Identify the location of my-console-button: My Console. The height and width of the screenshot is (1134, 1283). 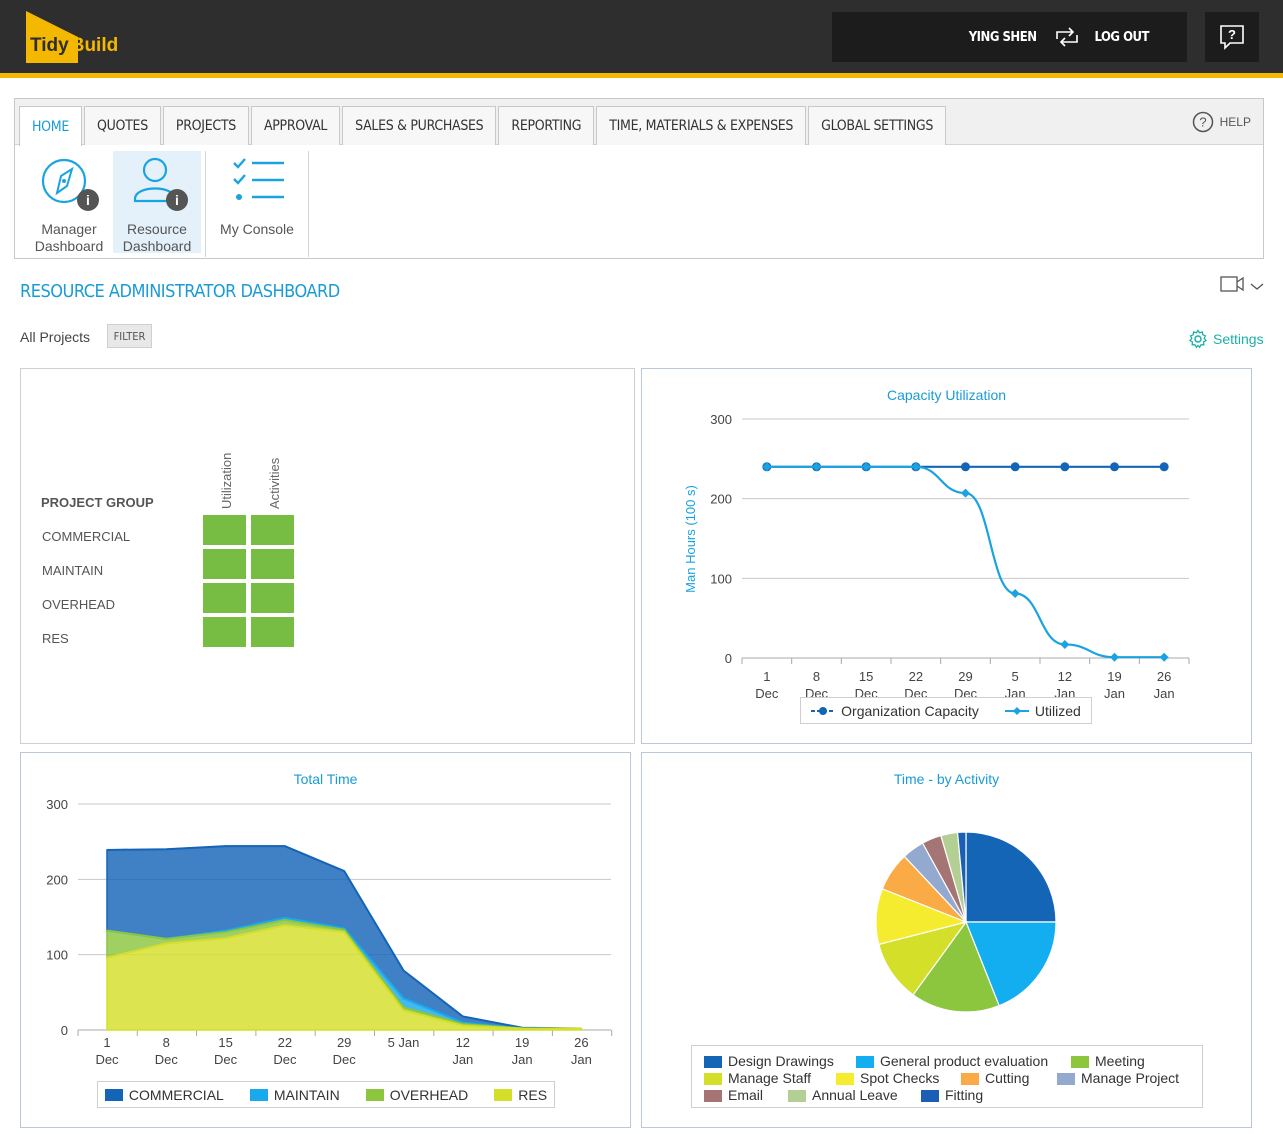
(257, 202).